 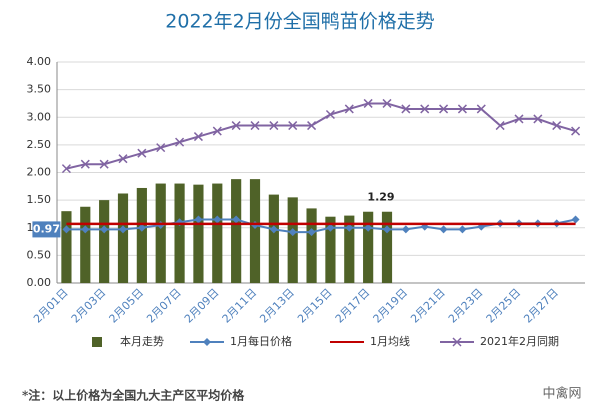 I want to click on legend-label: 1月均线, so click(x=390, y=341).